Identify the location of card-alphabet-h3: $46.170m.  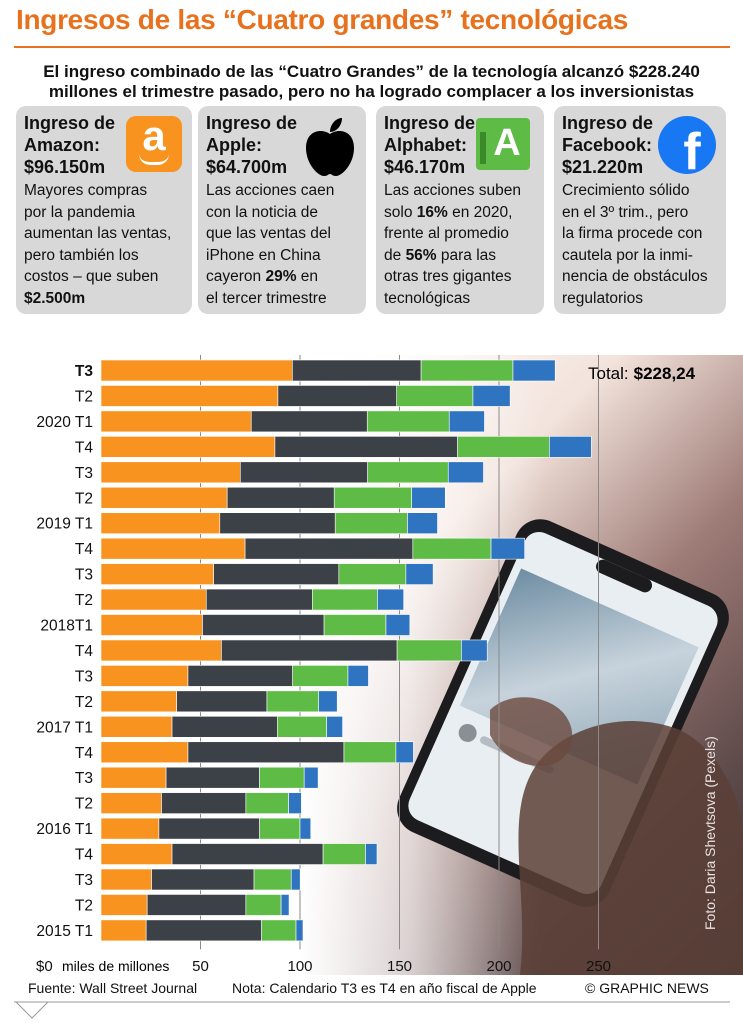
(425, 167).